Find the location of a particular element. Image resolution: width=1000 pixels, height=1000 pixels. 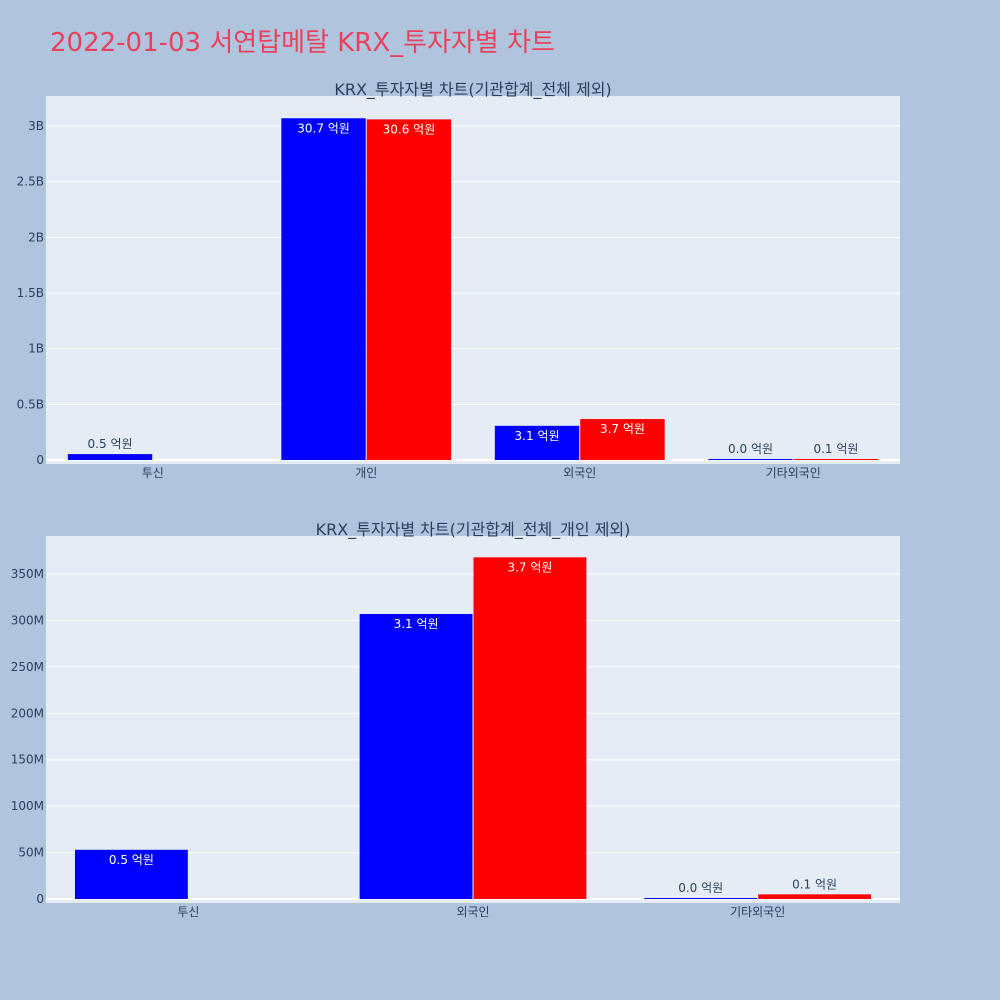

x-tick-label: 개인 is located at coordinates (366, 473).